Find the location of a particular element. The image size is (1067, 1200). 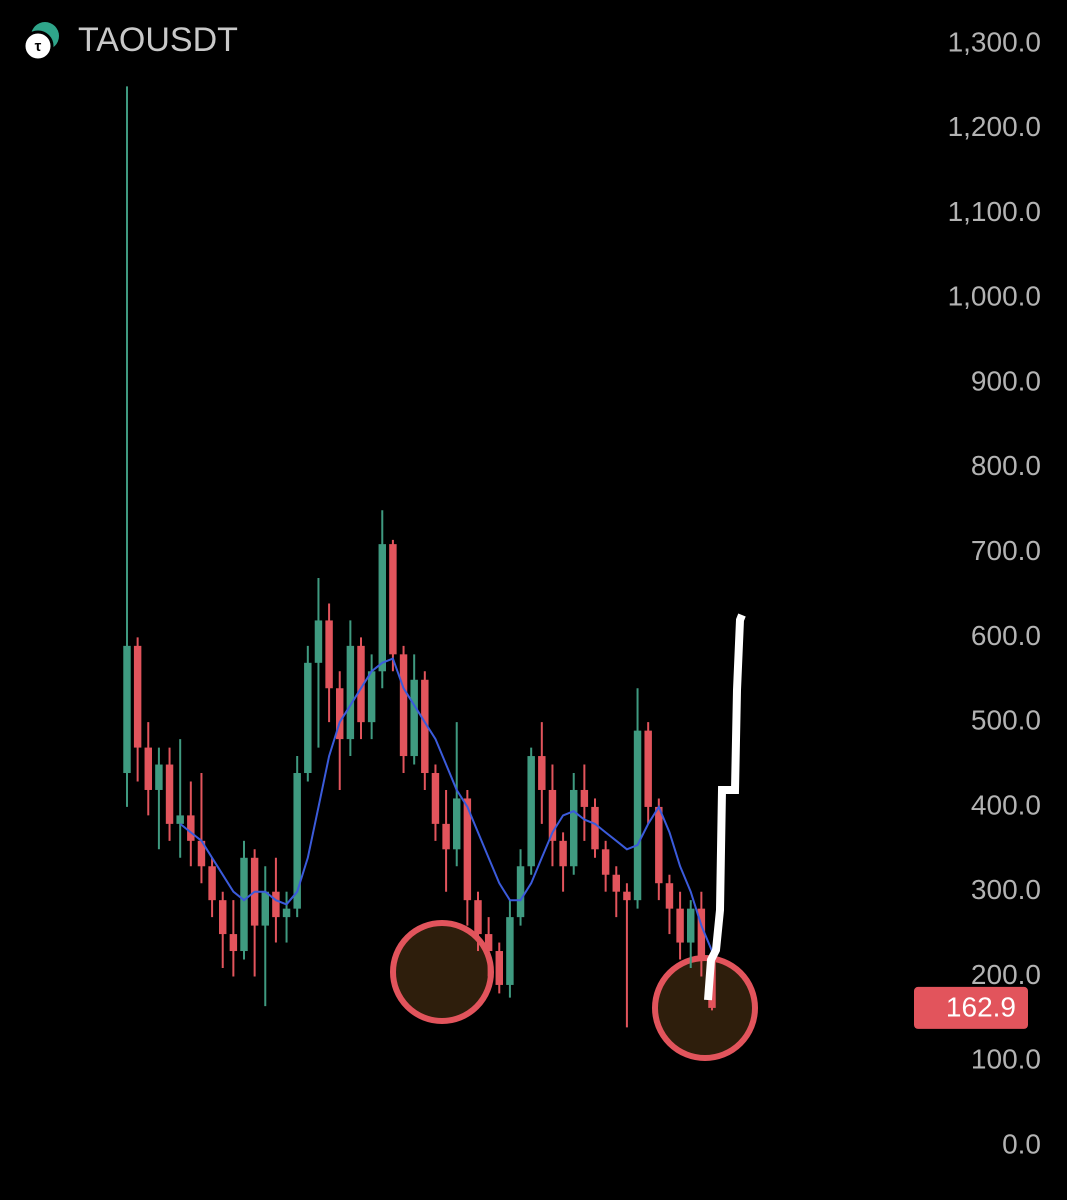

symbol-logo: τ is located at coordinates (40, 42).